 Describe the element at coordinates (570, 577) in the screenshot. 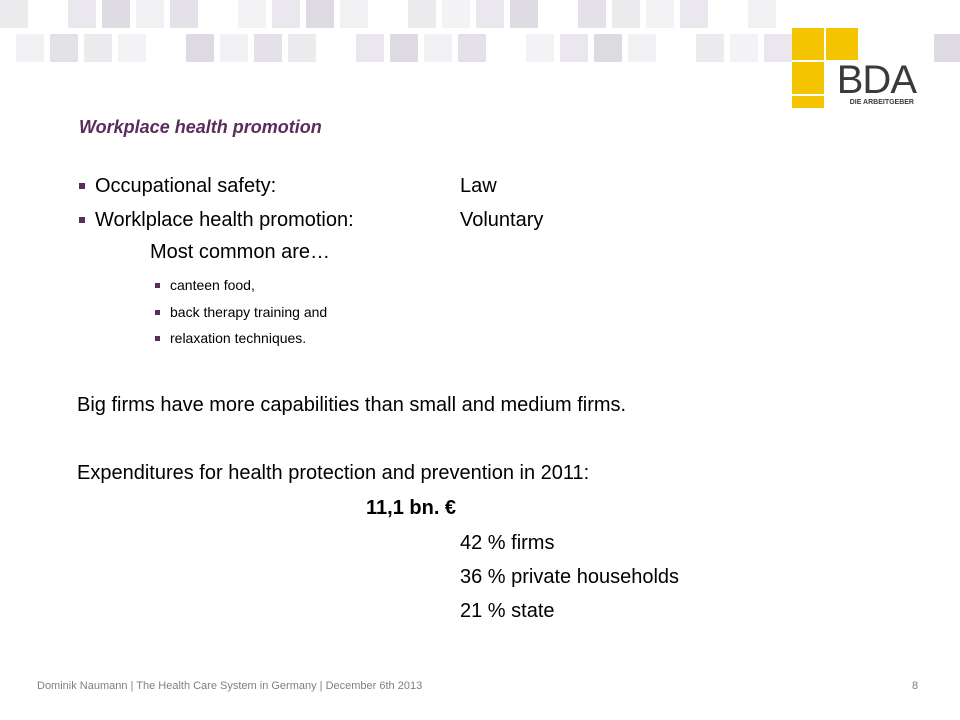

I see `share-private-households: 36 % private households` at that location.